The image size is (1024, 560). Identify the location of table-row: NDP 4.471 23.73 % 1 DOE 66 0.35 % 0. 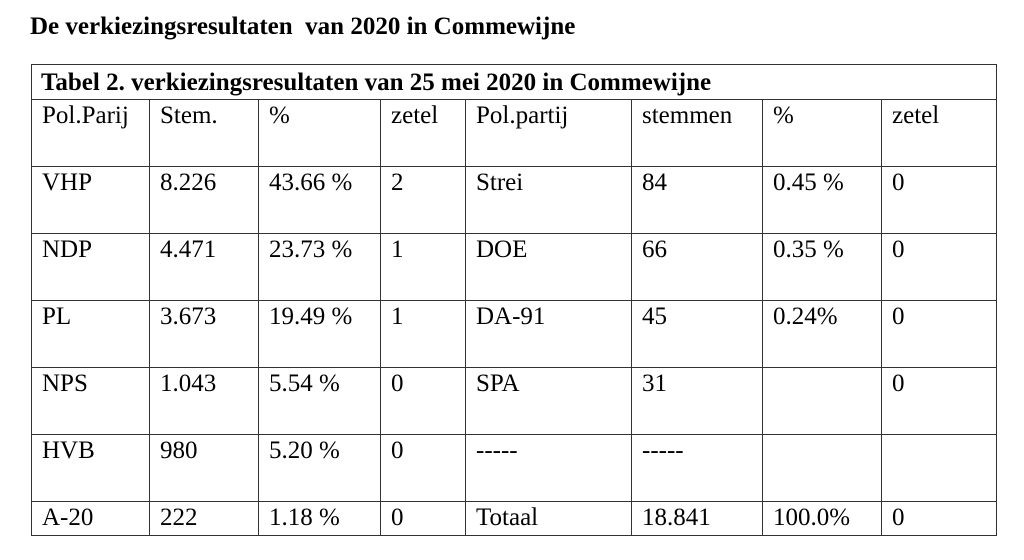
(514, 267).